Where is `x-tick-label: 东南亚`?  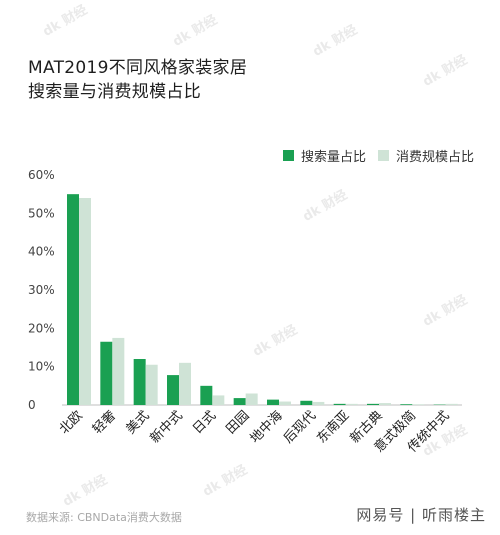 x-tick-label: 东南亚 is located at coordinates (333, 427).